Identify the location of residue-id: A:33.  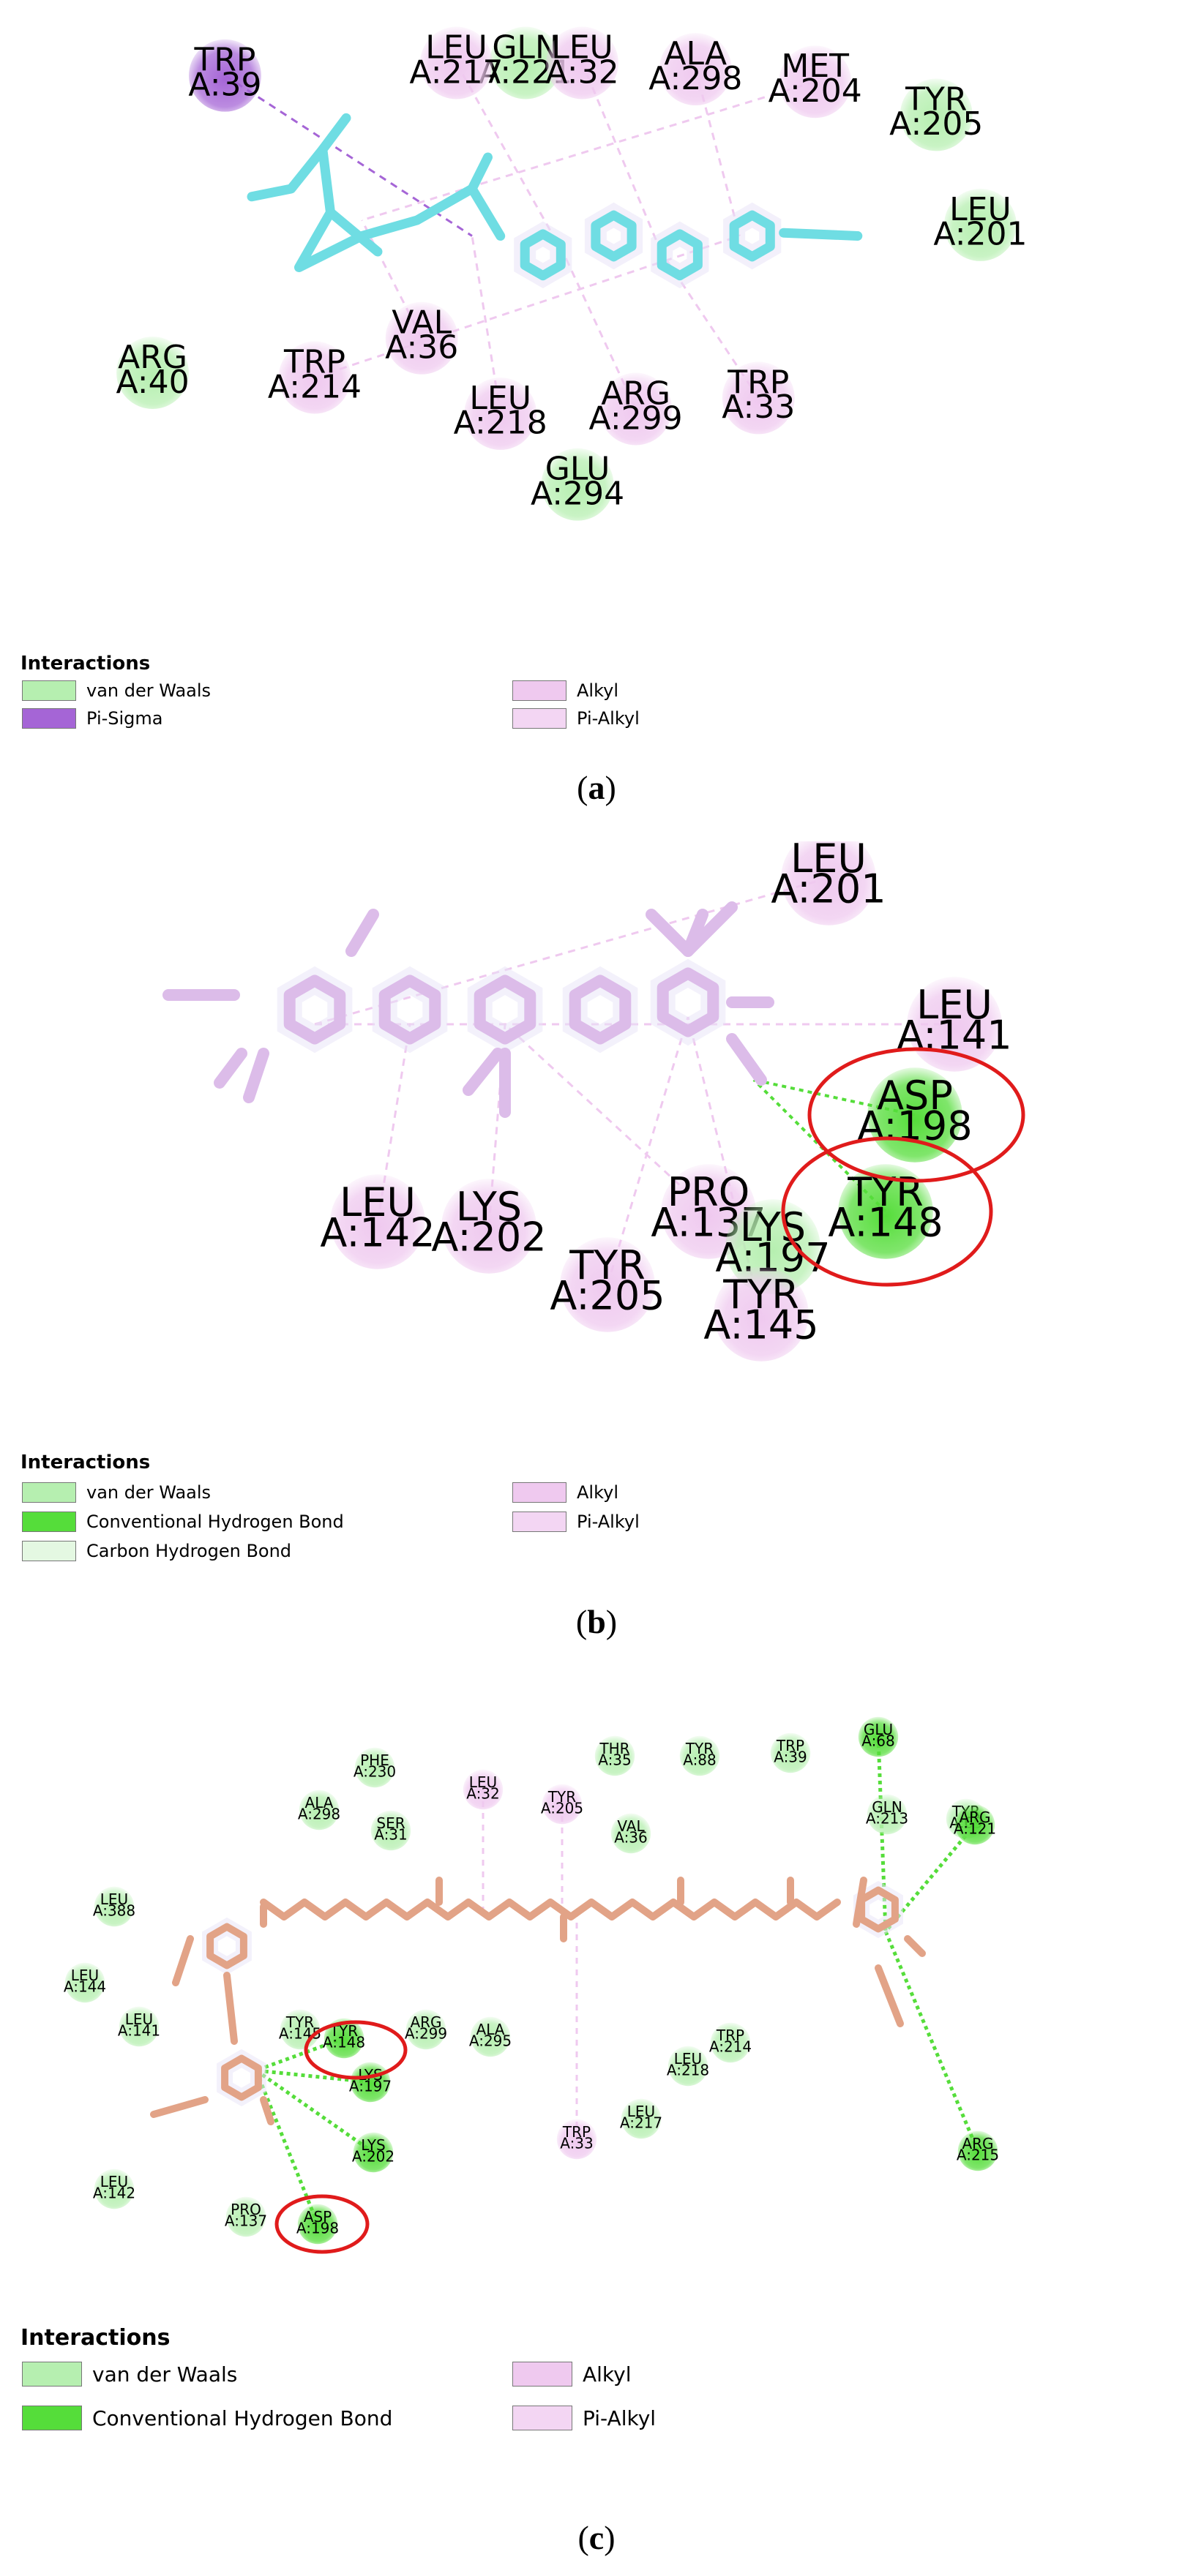
(577, 2143).